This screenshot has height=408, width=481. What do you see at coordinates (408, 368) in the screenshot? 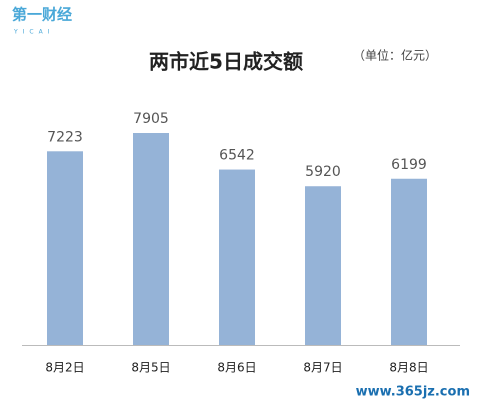
I see `x-tick-label: 8月8日` at bounding box center [408, 368].